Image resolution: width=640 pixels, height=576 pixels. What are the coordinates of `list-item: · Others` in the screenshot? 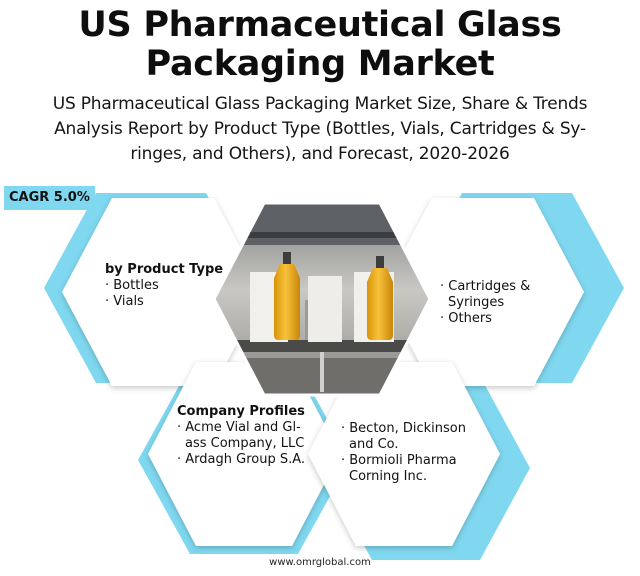 It's located at (466, 318).